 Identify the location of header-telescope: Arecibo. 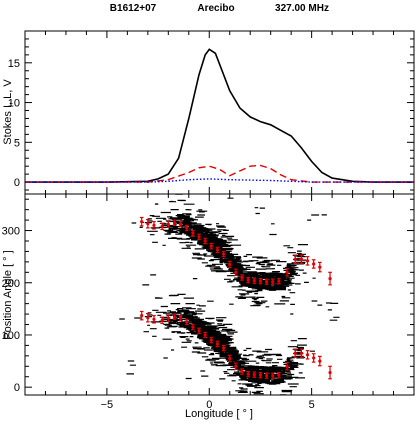
(215, 8).